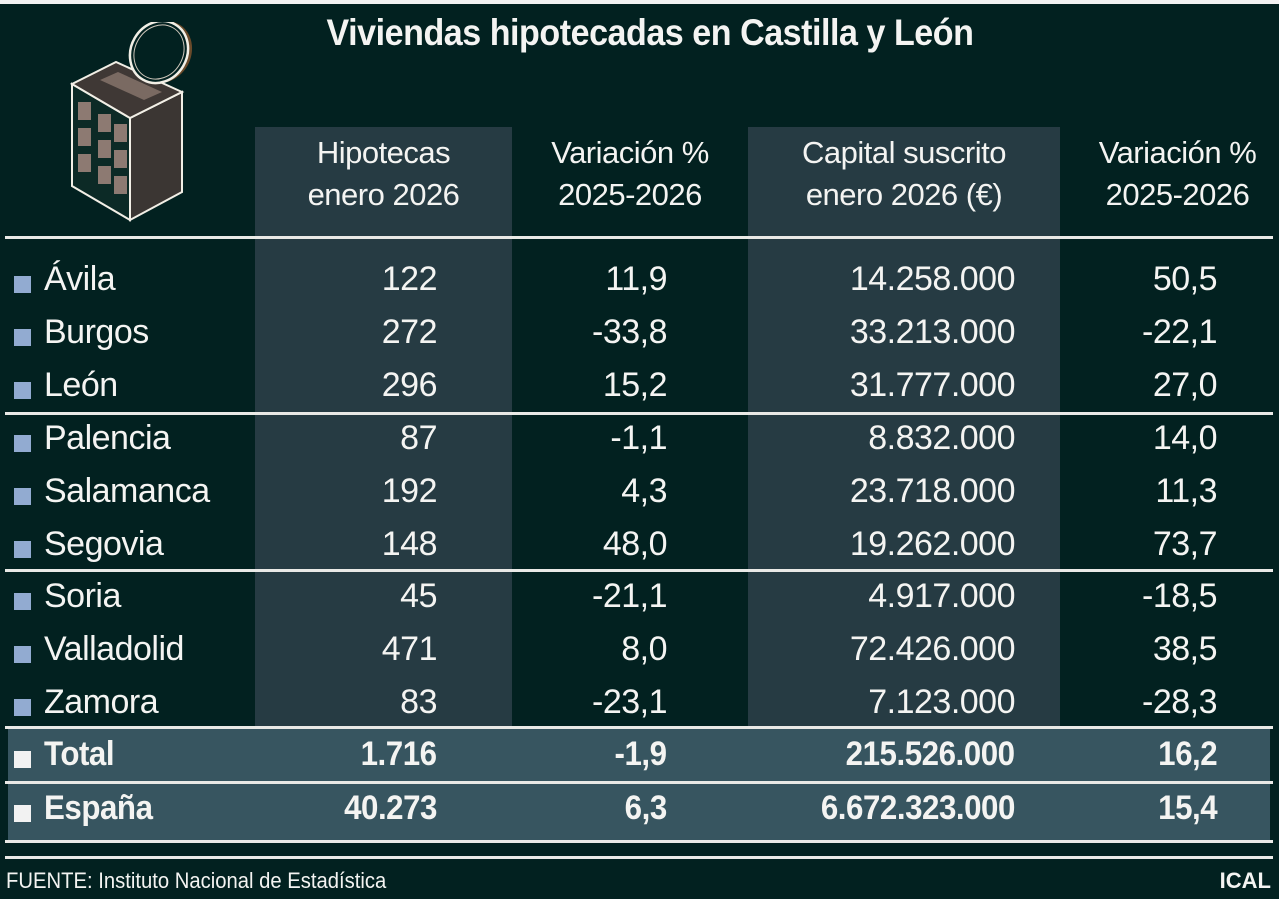 The height and width of the screenshot is (899, 1279). I want to click on variacion-capital-value: 16,2, so click(1187, 754).